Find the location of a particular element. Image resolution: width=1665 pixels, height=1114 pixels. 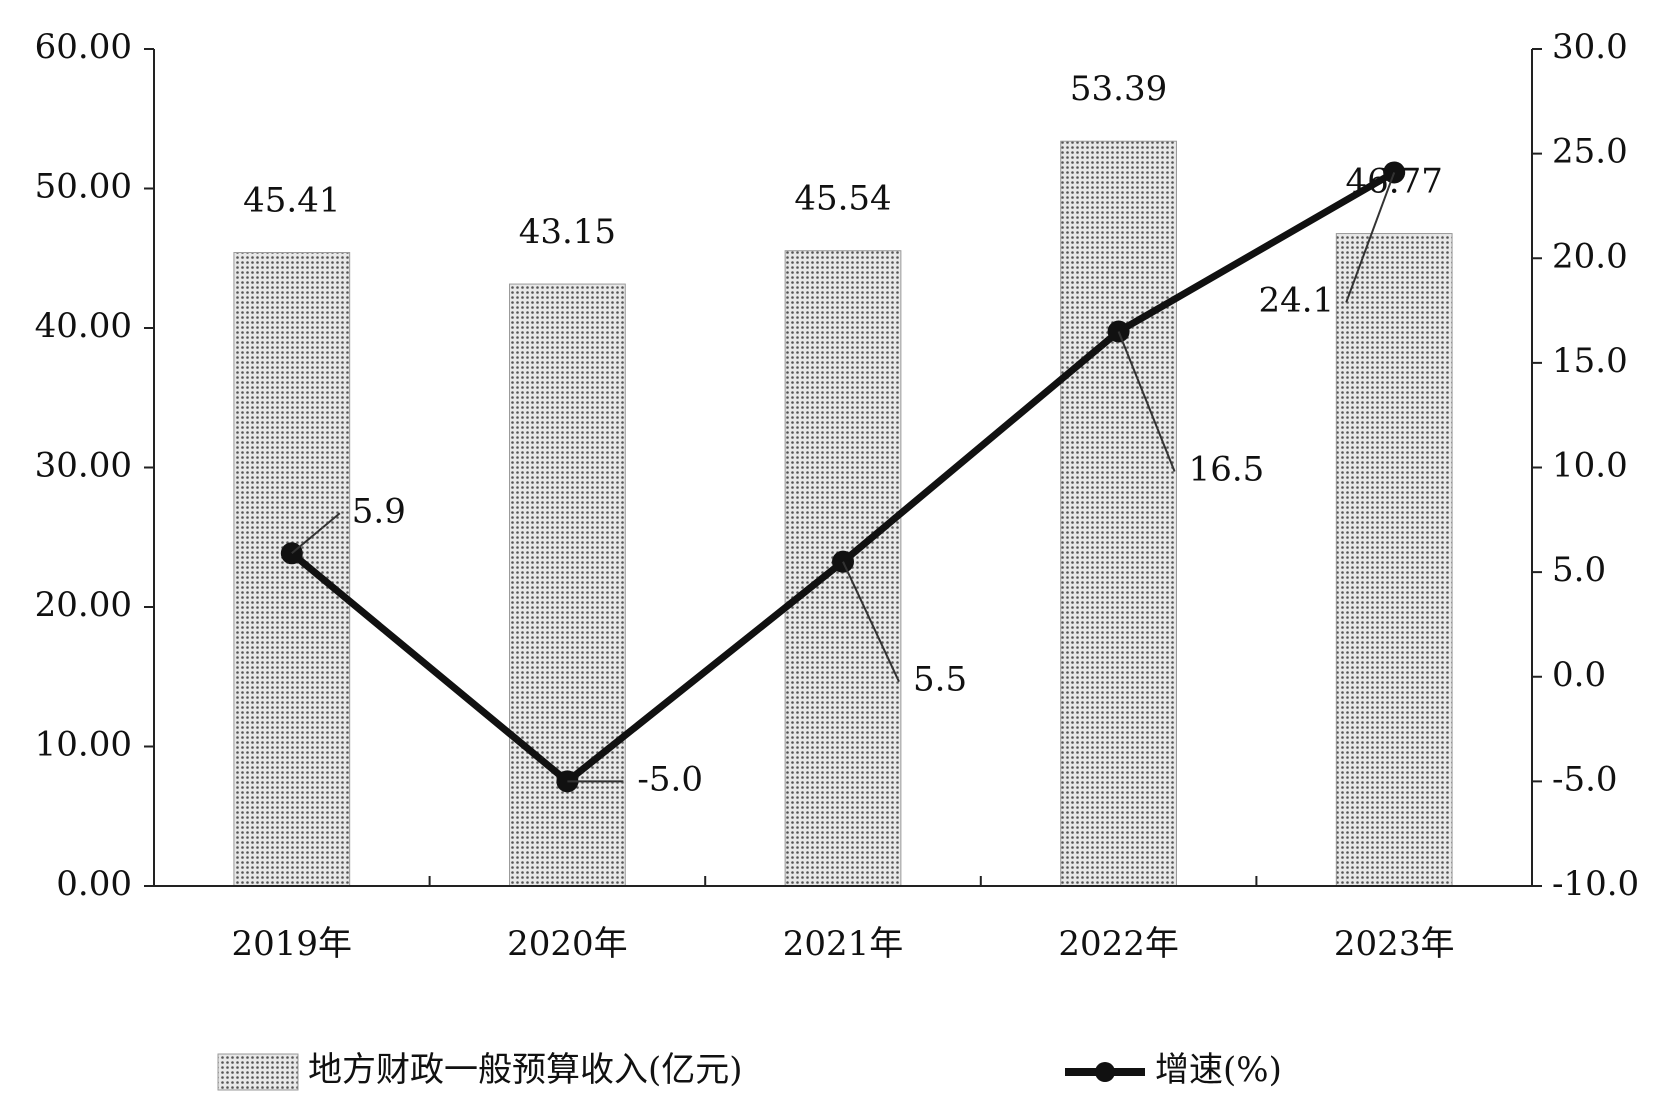

y-tick-label: 60.00 is located at coordinates (83, 47).